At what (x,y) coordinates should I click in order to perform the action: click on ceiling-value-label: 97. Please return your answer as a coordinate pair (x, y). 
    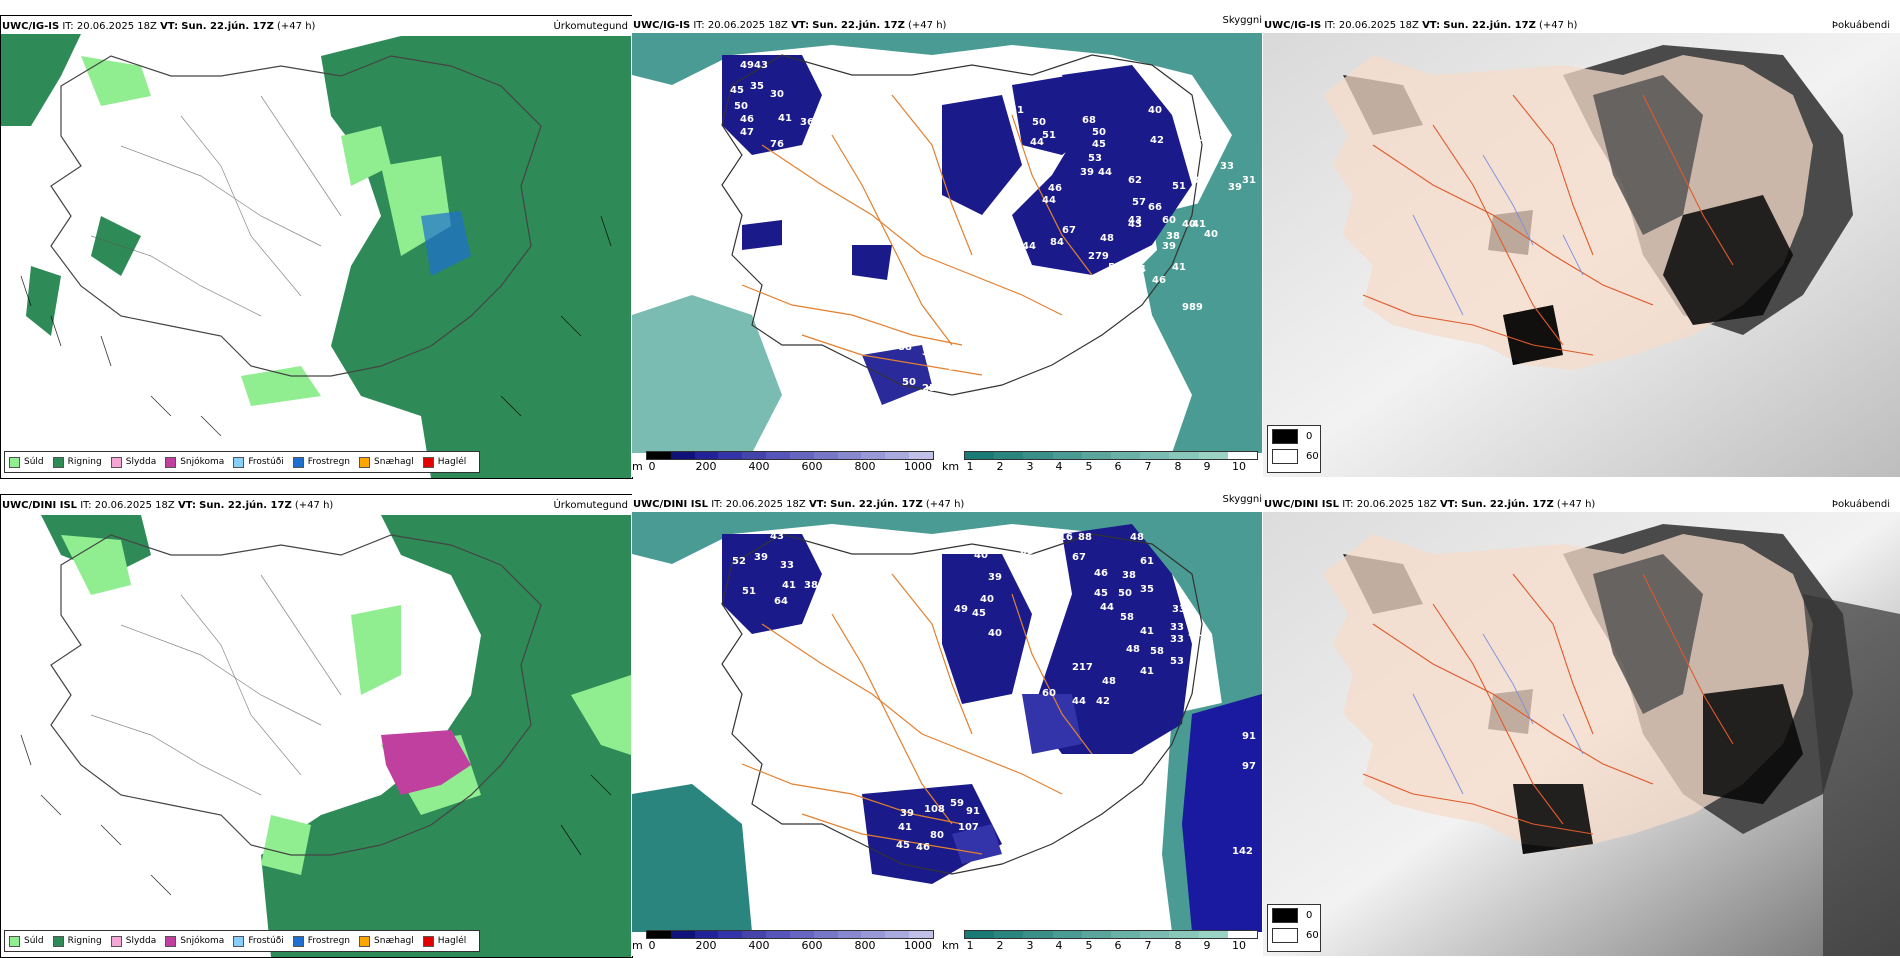
    Looking at the image, I should click on (1249, 766).